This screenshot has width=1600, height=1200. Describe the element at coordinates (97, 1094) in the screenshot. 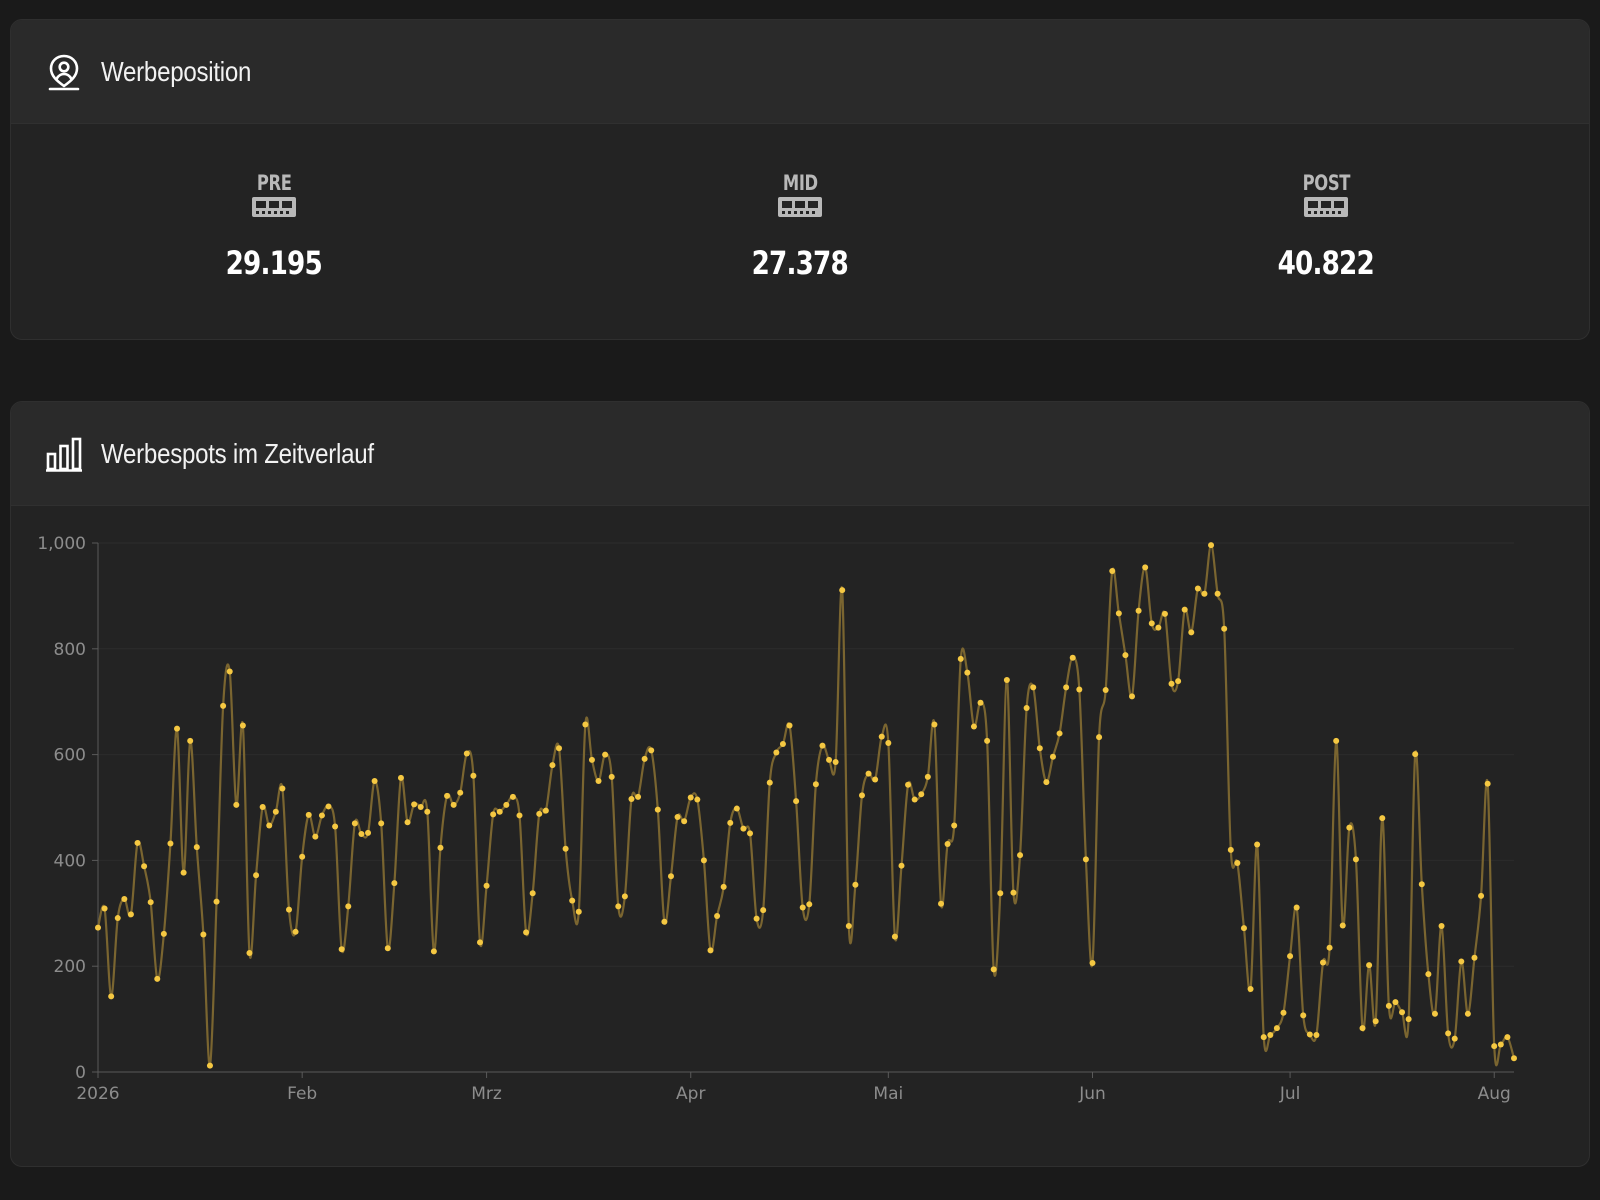

I see `x-tick-label: 2026` at that location.